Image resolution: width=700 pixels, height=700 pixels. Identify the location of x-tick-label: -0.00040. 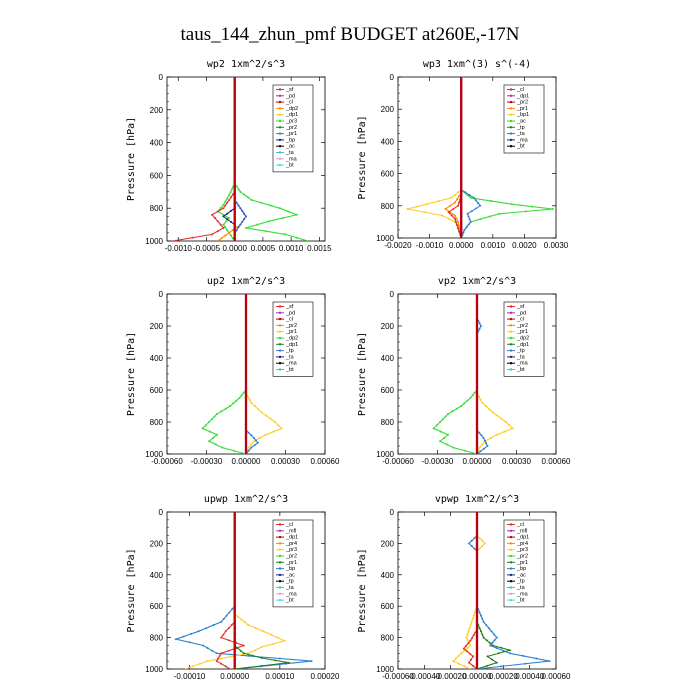
(425, 676).